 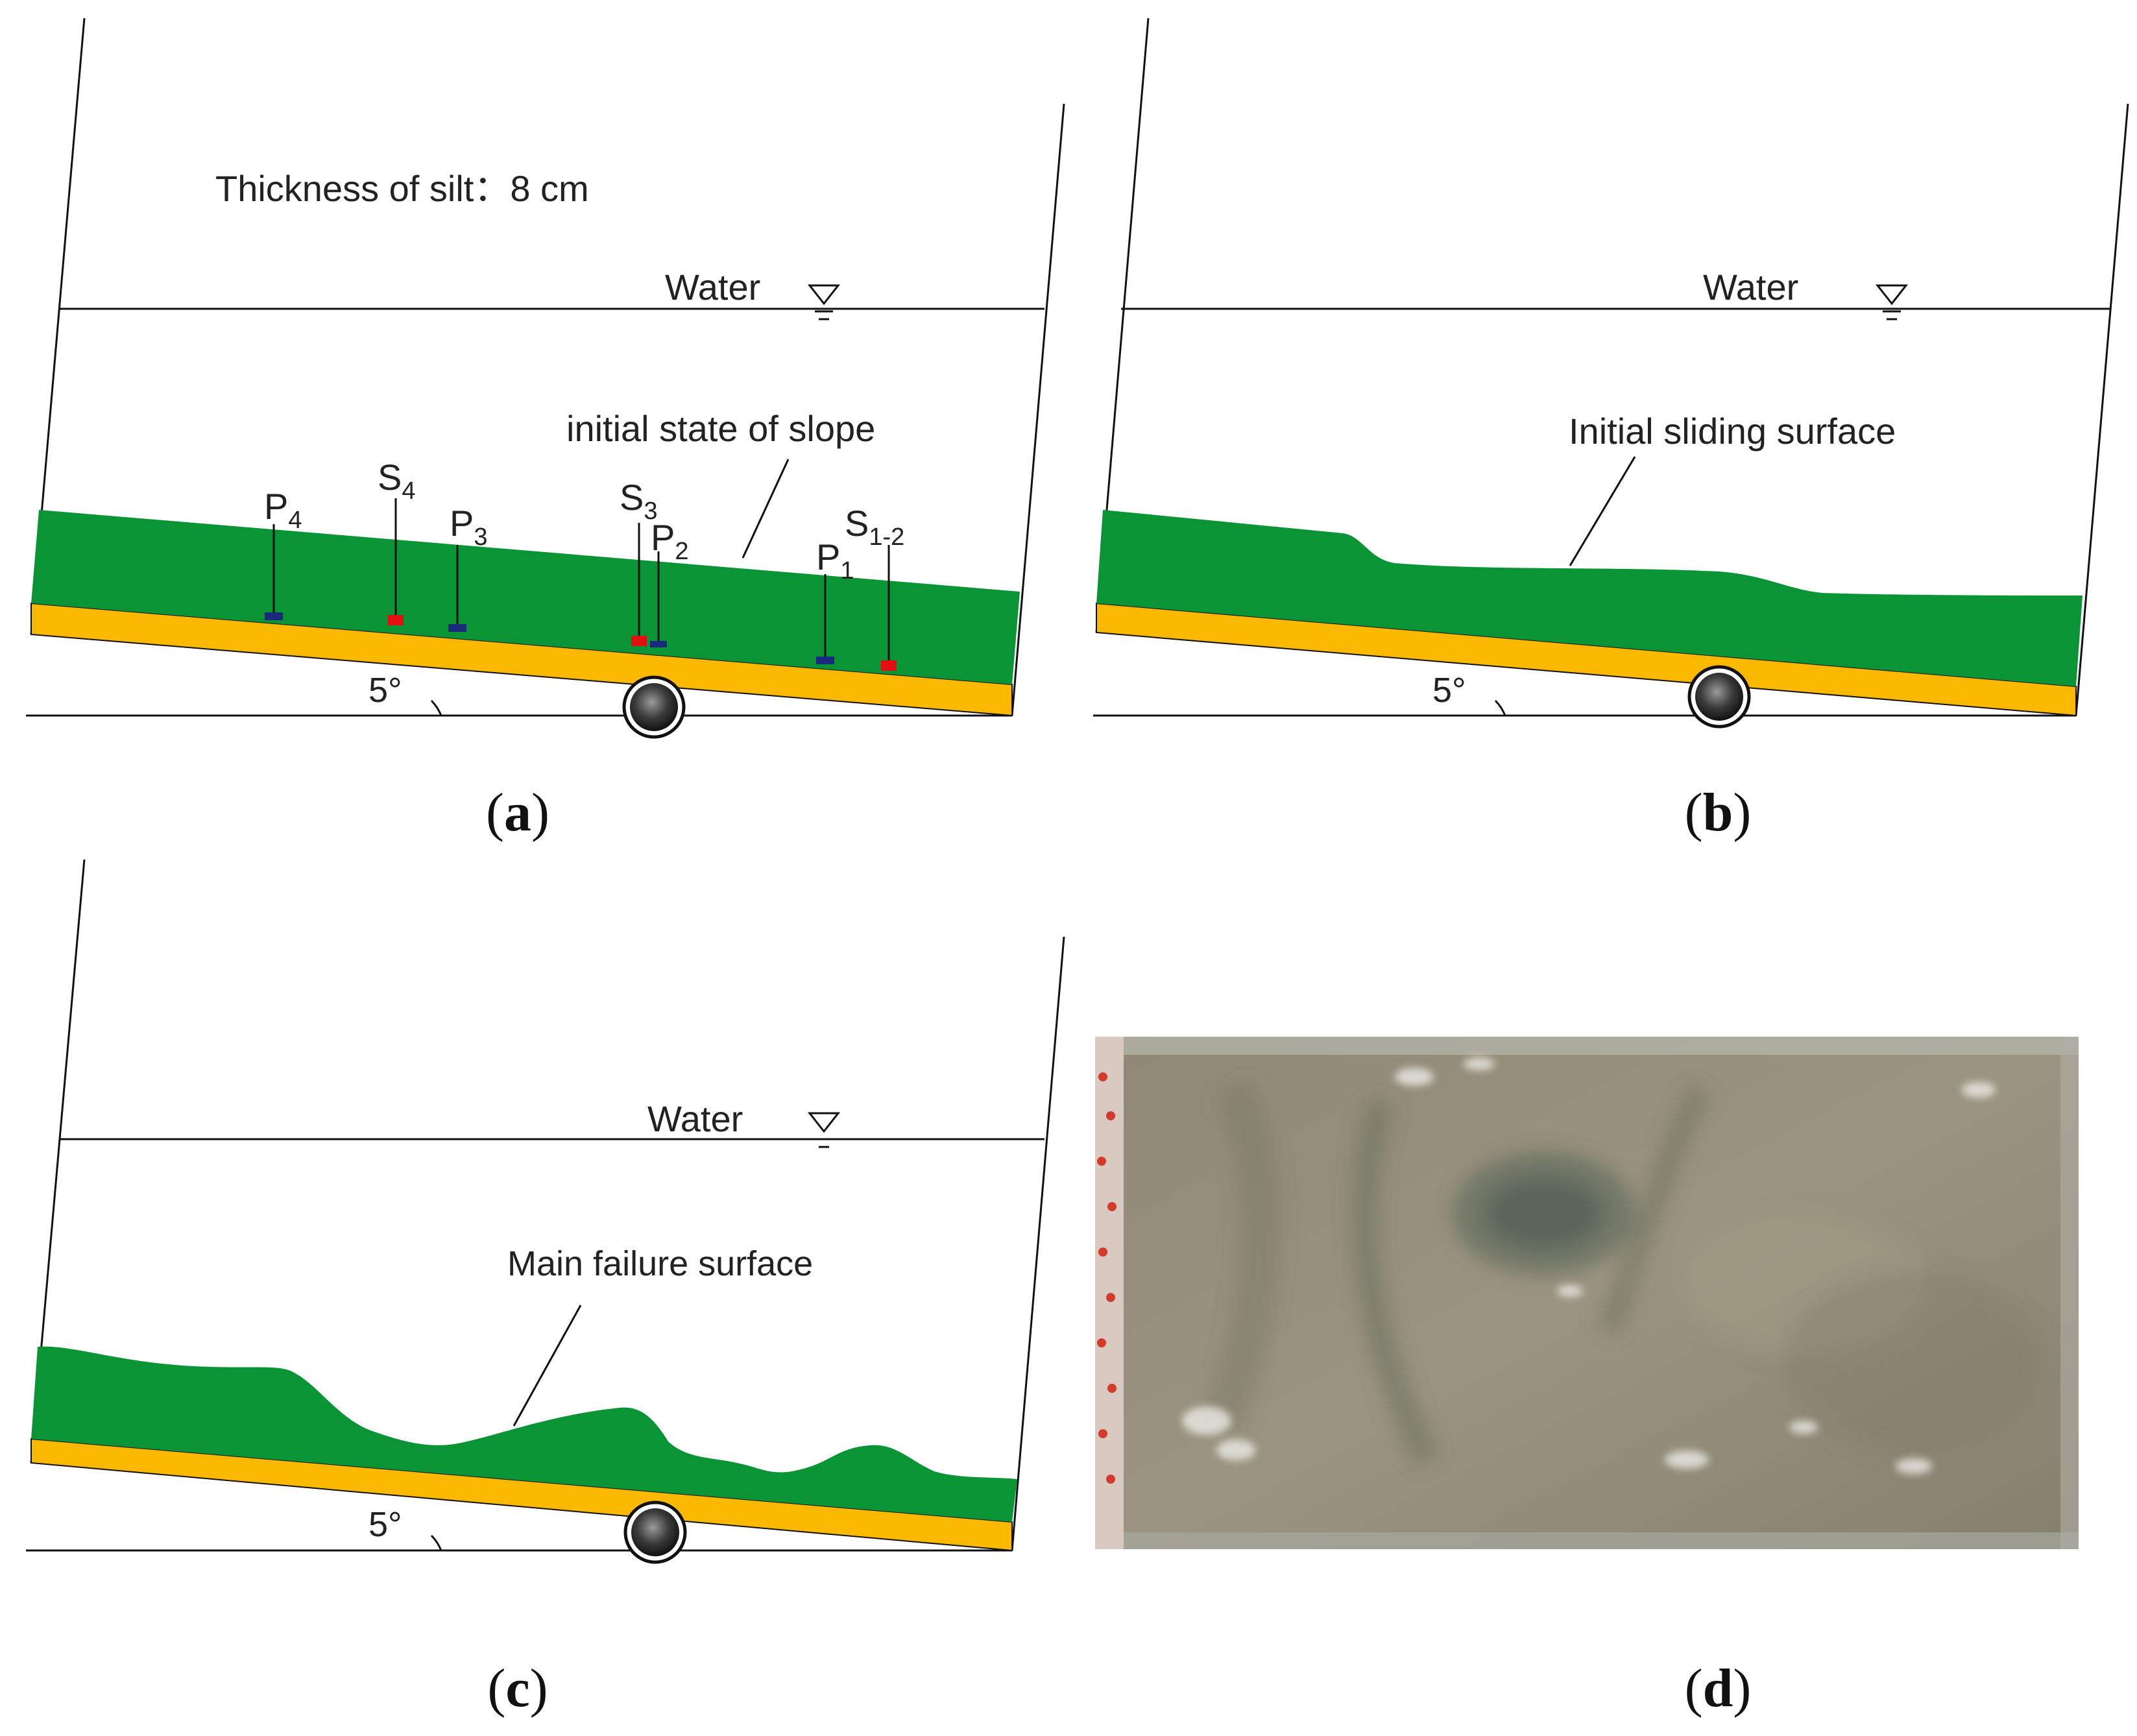 What do you see at coordinates (1500, 707) in the screenshot?
I see `angle-arc-b` at bounding box center [1500, 707].